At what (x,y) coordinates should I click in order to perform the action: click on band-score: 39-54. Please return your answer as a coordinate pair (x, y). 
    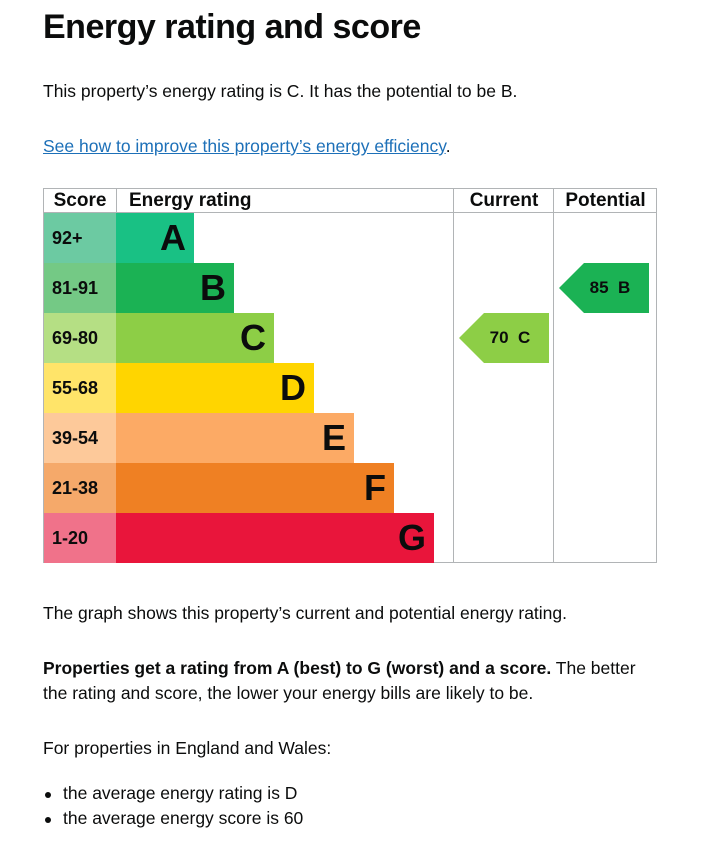
    Looking at the image, I should click on (80, 438).